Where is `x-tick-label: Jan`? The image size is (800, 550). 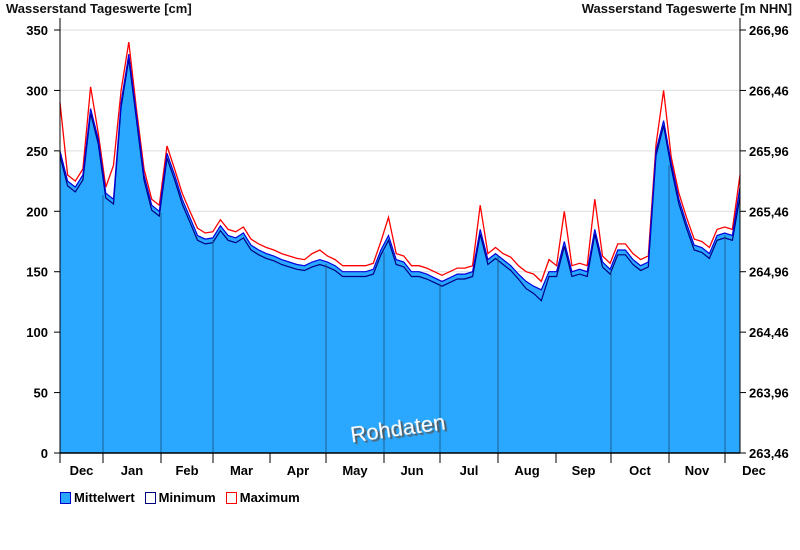
x-tick-label: Jan is located at coordinates (132, 470).